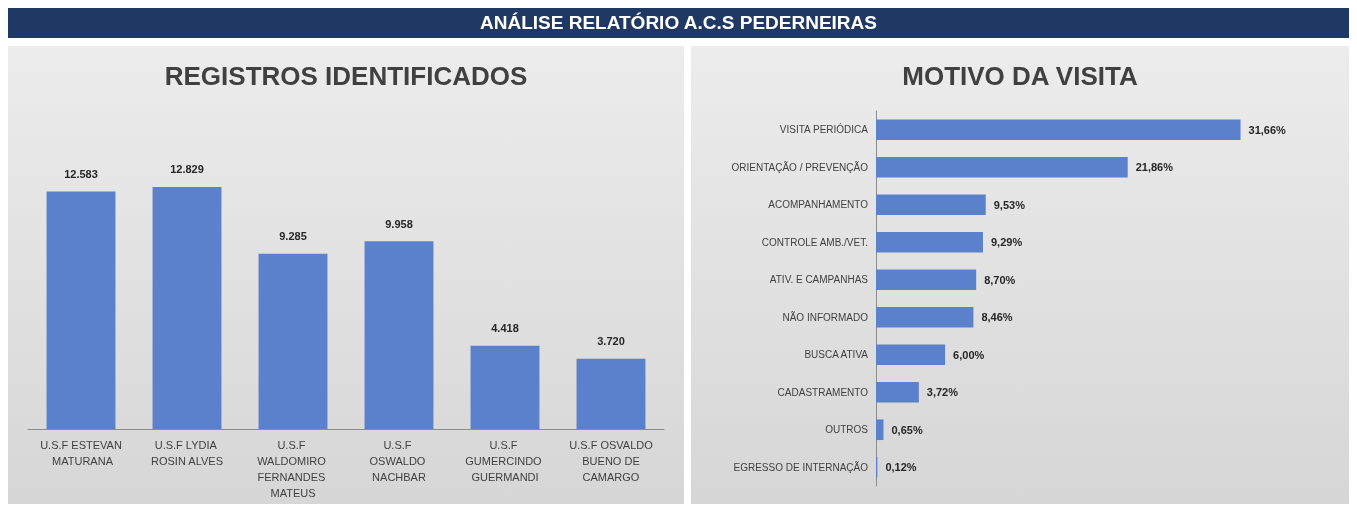  I want to click on data-label: 4.418, so click(505, 328).